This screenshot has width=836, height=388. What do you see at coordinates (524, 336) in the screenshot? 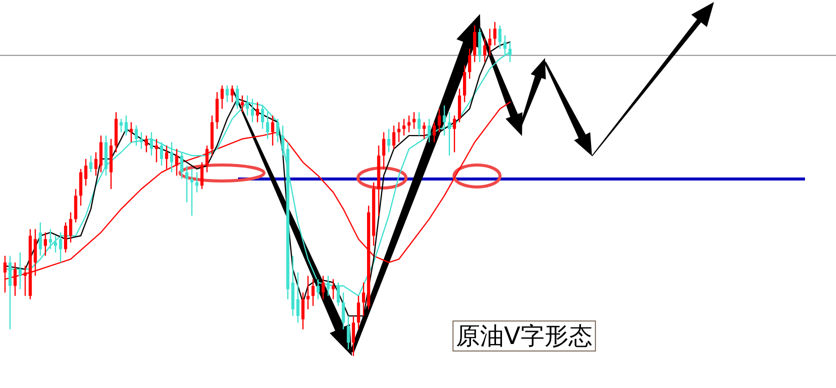
I see `text: 原油V字形态` at bounding box center [524, 336].